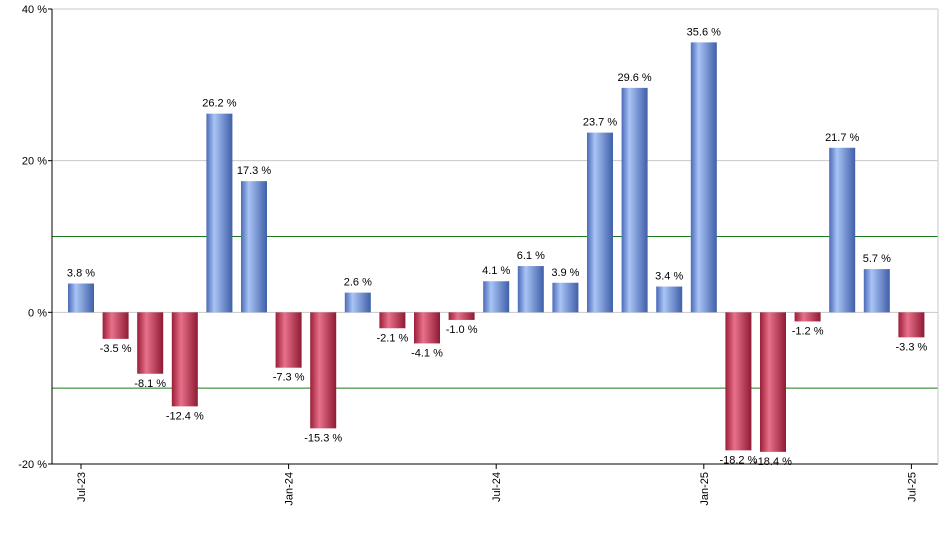  What do you see at coordinates (496, 271) in the screenshot?
I see `data-label: 4.1 %` at bounding box center [496, 271].